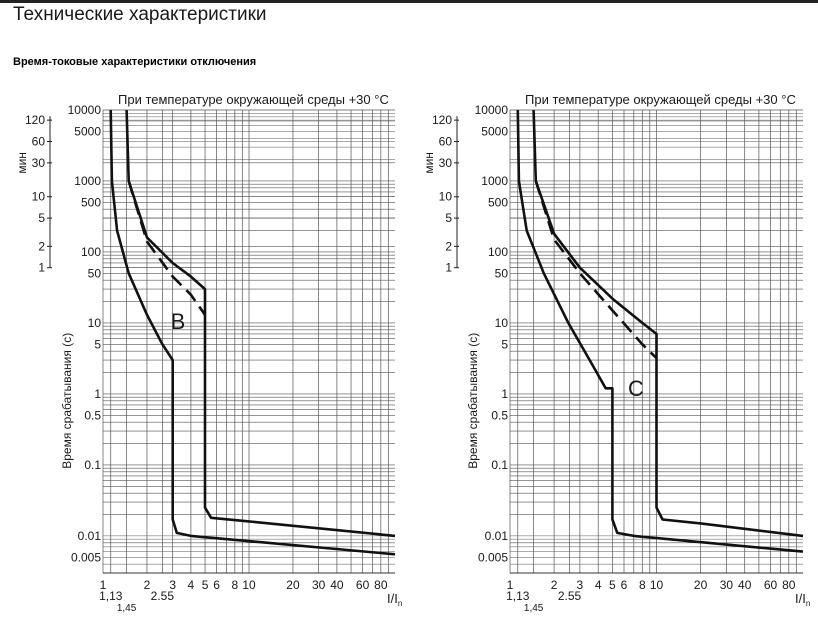 This screenshot has height=630, width=818. What do you see at coordinates (636, 388) in the screenshot?
I see `curve-label: C` at bounding box center [636, 388].